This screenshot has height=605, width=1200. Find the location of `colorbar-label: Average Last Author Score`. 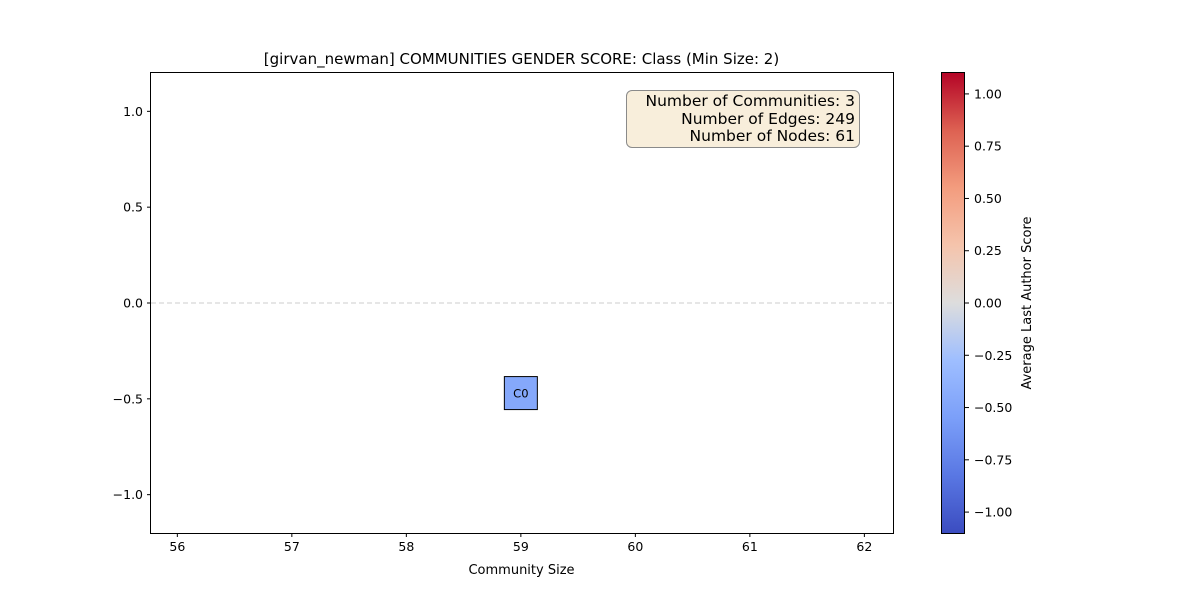

colorbar-label: Average Last Author Score is located at coordinates (1027, 302).